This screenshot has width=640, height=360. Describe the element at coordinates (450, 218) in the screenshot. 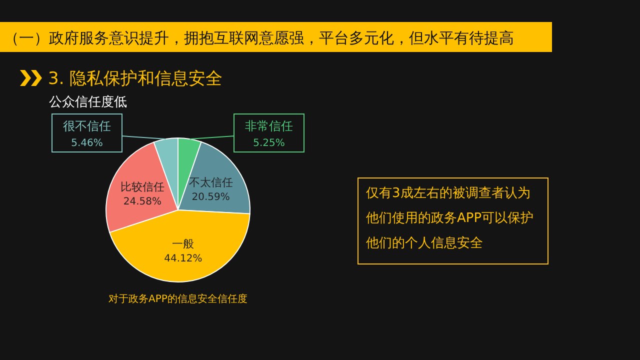

I see `text: 仅有3成左右的被调查者认为他们使用的政务APP可以保护他们的个人信息安全` at that location.